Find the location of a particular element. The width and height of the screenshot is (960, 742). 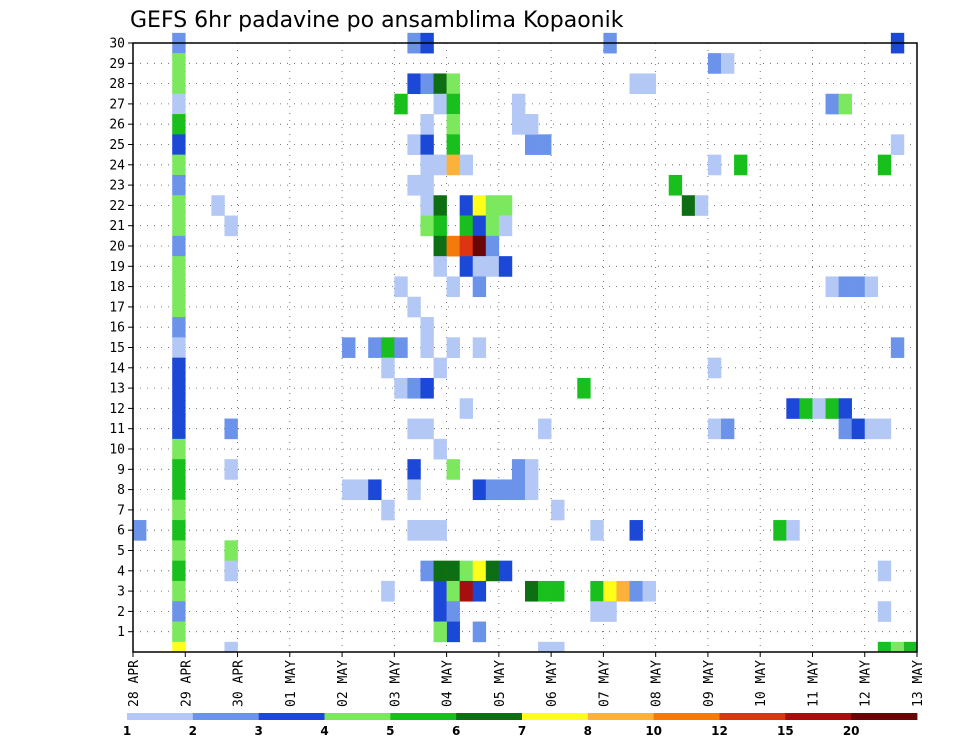

y-tick-label: 2 is located at coordinates (121, 612).